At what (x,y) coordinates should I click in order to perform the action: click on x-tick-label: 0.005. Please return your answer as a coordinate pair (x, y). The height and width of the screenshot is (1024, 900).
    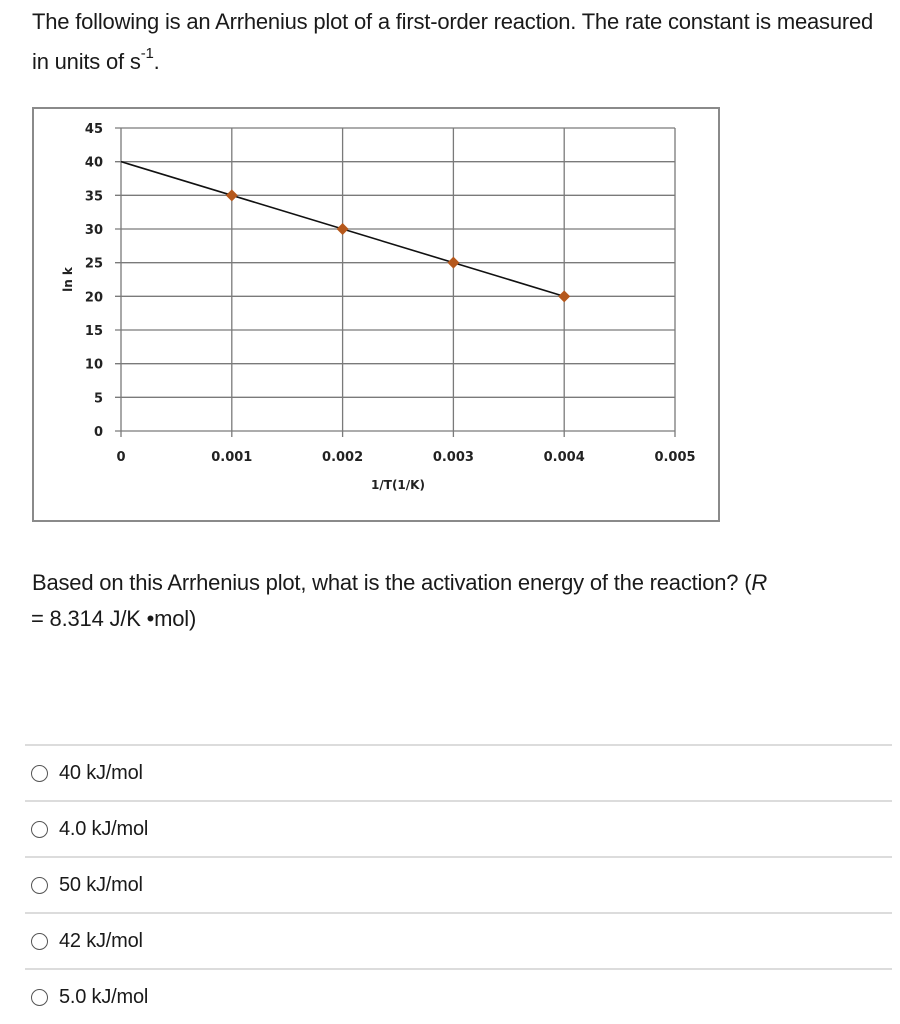
    Looking at the image, I should click on (674, 457).